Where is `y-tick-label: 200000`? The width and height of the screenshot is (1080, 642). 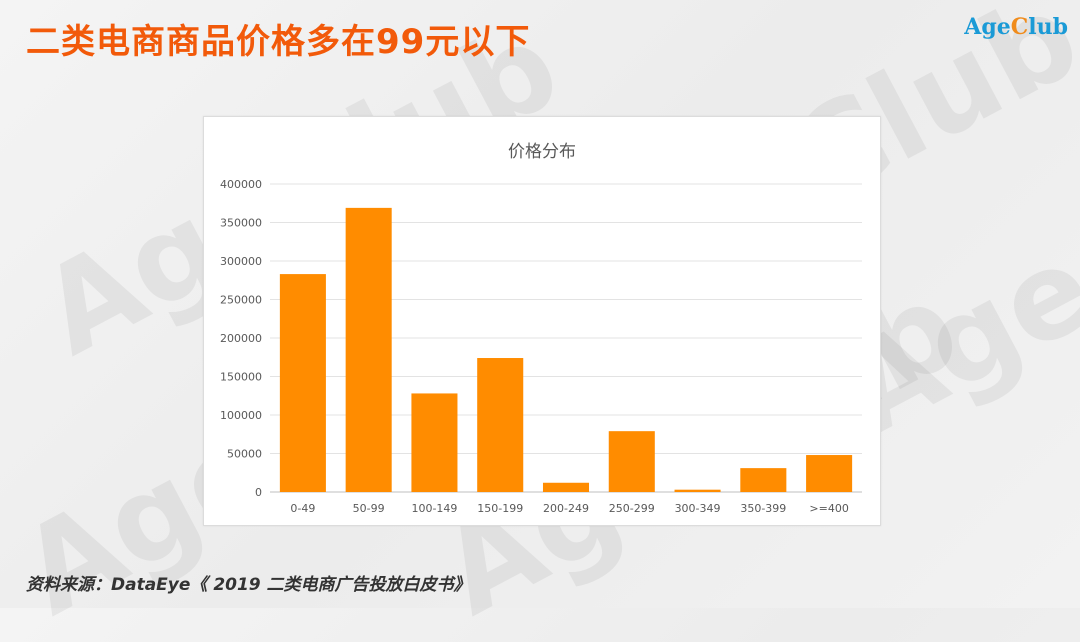
y-tick-label: 200000 is located at coordinates (241, 338).